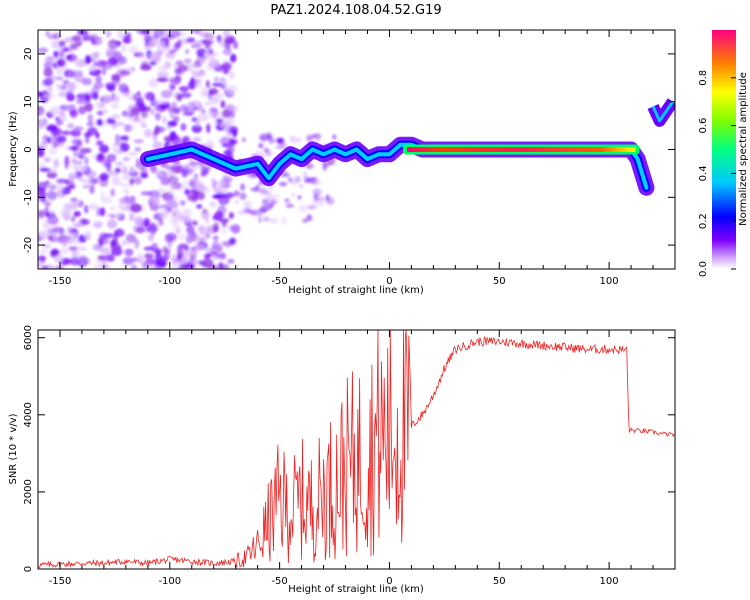 This screenshot has width=750, height=600. Describe the element at coordinates (279, 581) in the screenshot. I see `snr-xtick-label: -50` at that location.